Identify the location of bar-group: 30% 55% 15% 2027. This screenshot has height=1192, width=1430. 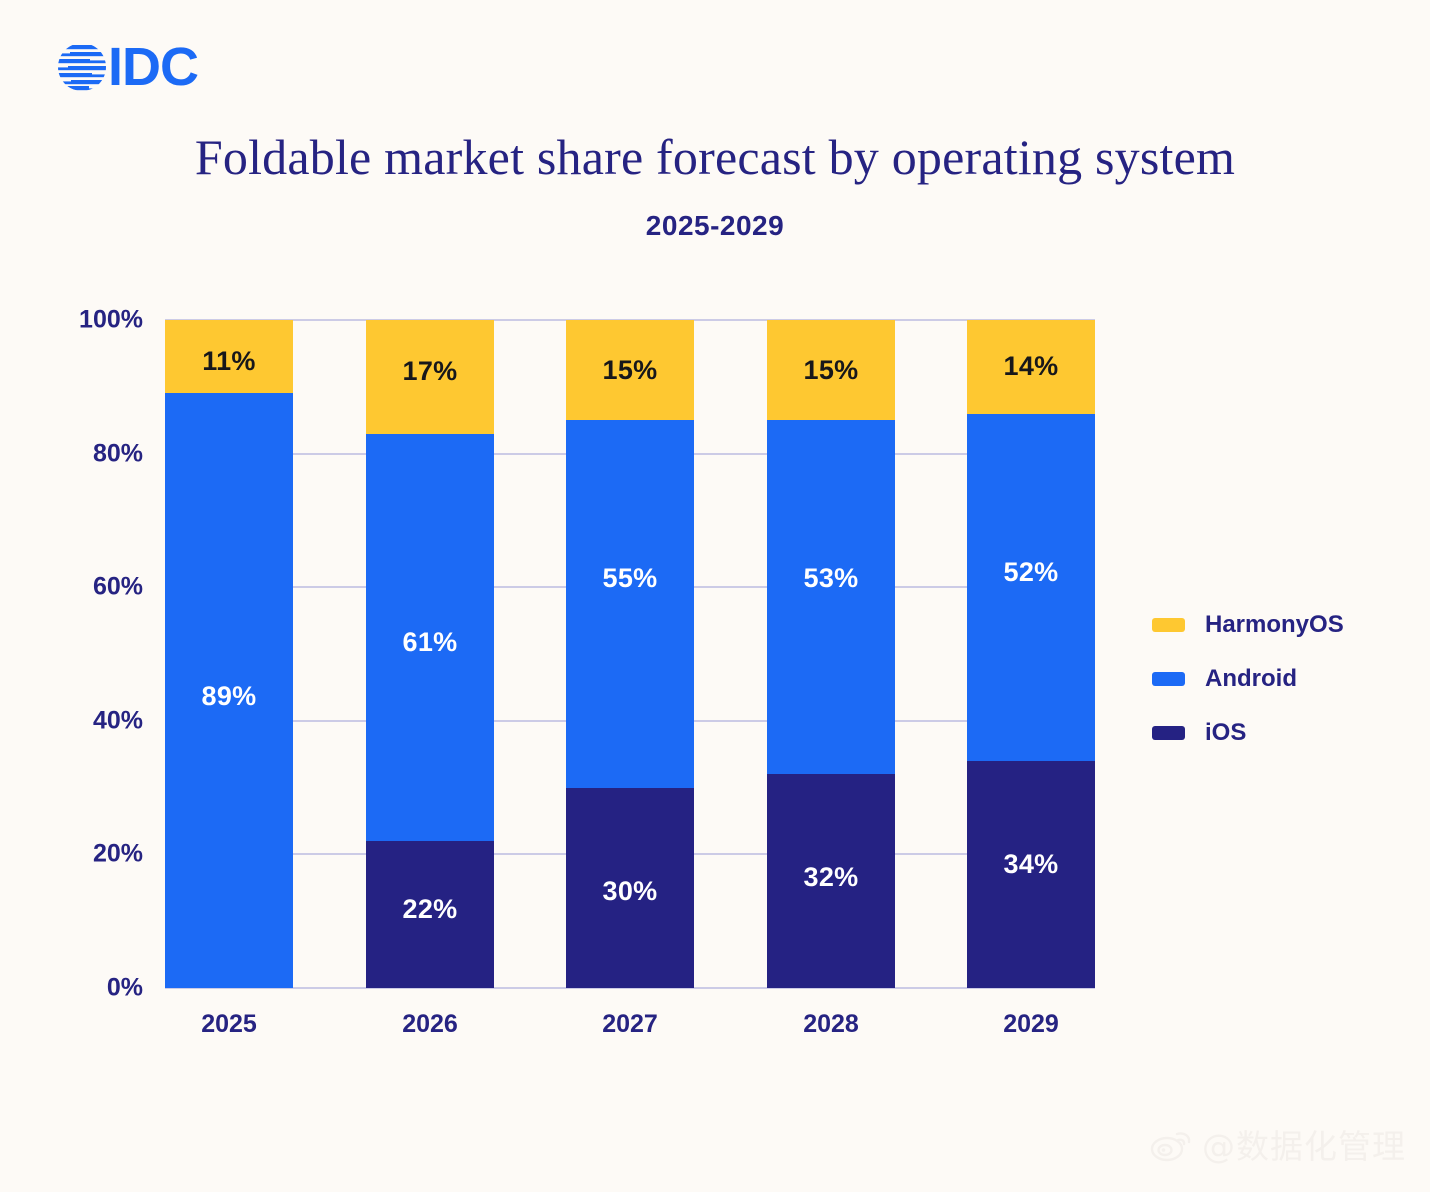
(630, 679).